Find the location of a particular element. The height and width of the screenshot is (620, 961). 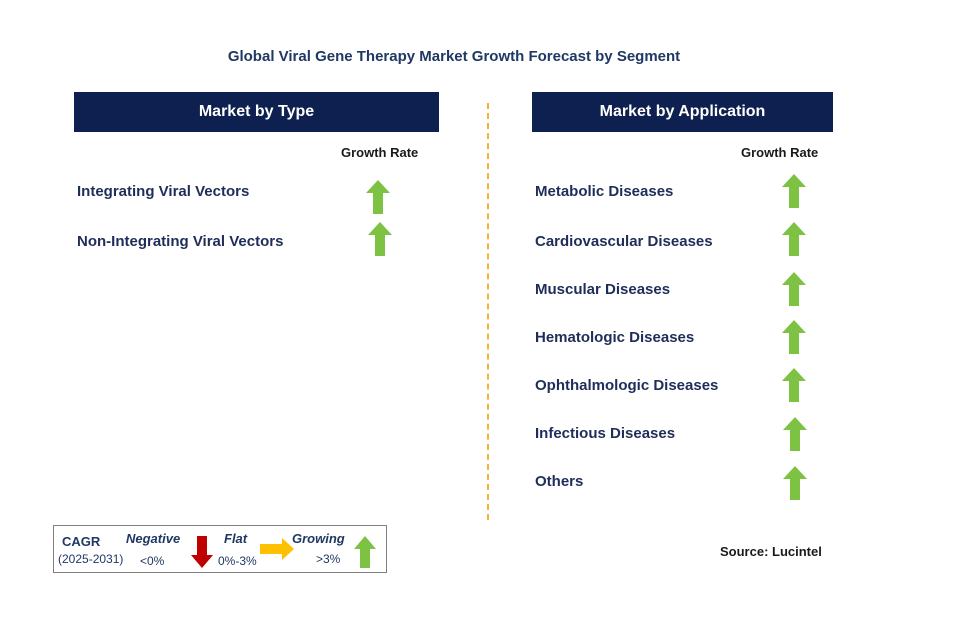

application-item-label: Hematologic Diseases is located at coordinates (615, 337).